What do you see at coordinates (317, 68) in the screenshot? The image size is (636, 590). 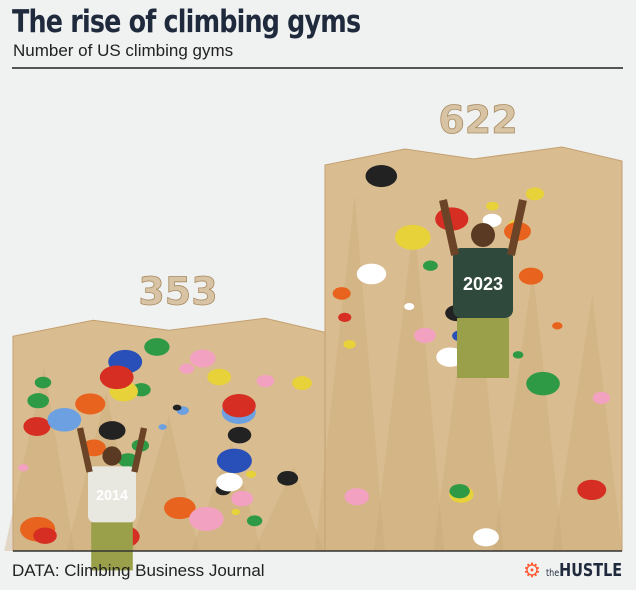 I see `divider` at bounding box center [317, 68].